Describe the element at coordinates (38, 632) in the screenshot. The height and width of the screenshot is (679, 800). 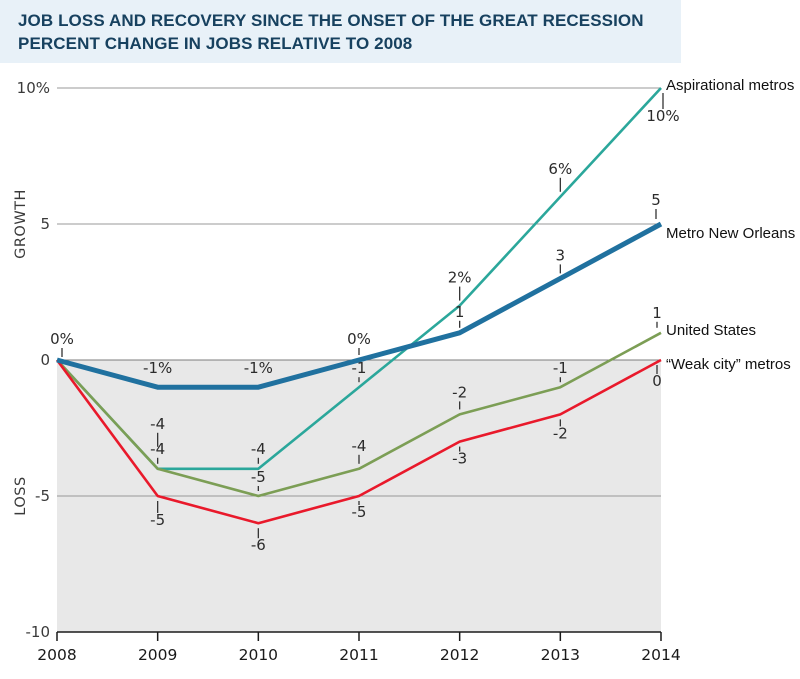
I see `y-tick-label--10: -10` at that location.